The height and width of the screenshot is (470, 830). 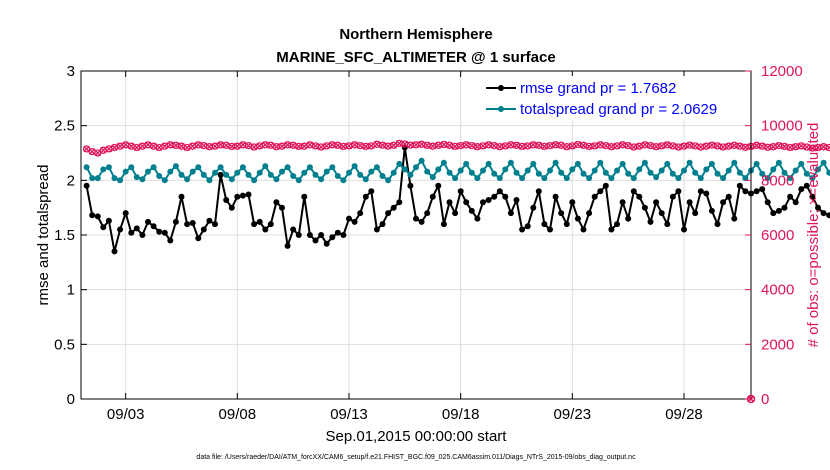 I want to click on zero-obs-marker-x, so click(x=751, y=399).